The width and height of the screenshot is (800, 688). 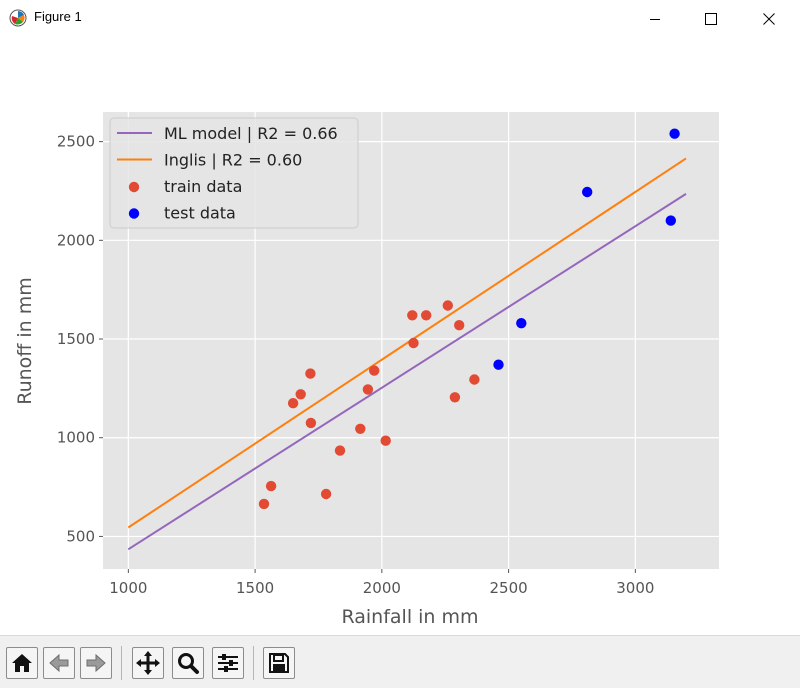 I want to click on x-tick-label: 2500, so click(x=509, y=588).